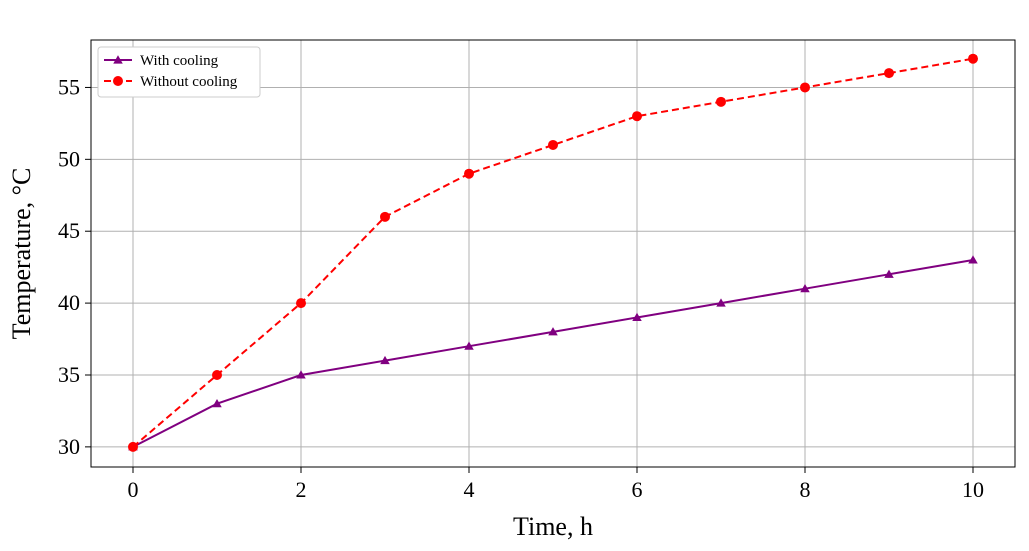  I want to click on y-tick-label: 50, so click(69, 158).